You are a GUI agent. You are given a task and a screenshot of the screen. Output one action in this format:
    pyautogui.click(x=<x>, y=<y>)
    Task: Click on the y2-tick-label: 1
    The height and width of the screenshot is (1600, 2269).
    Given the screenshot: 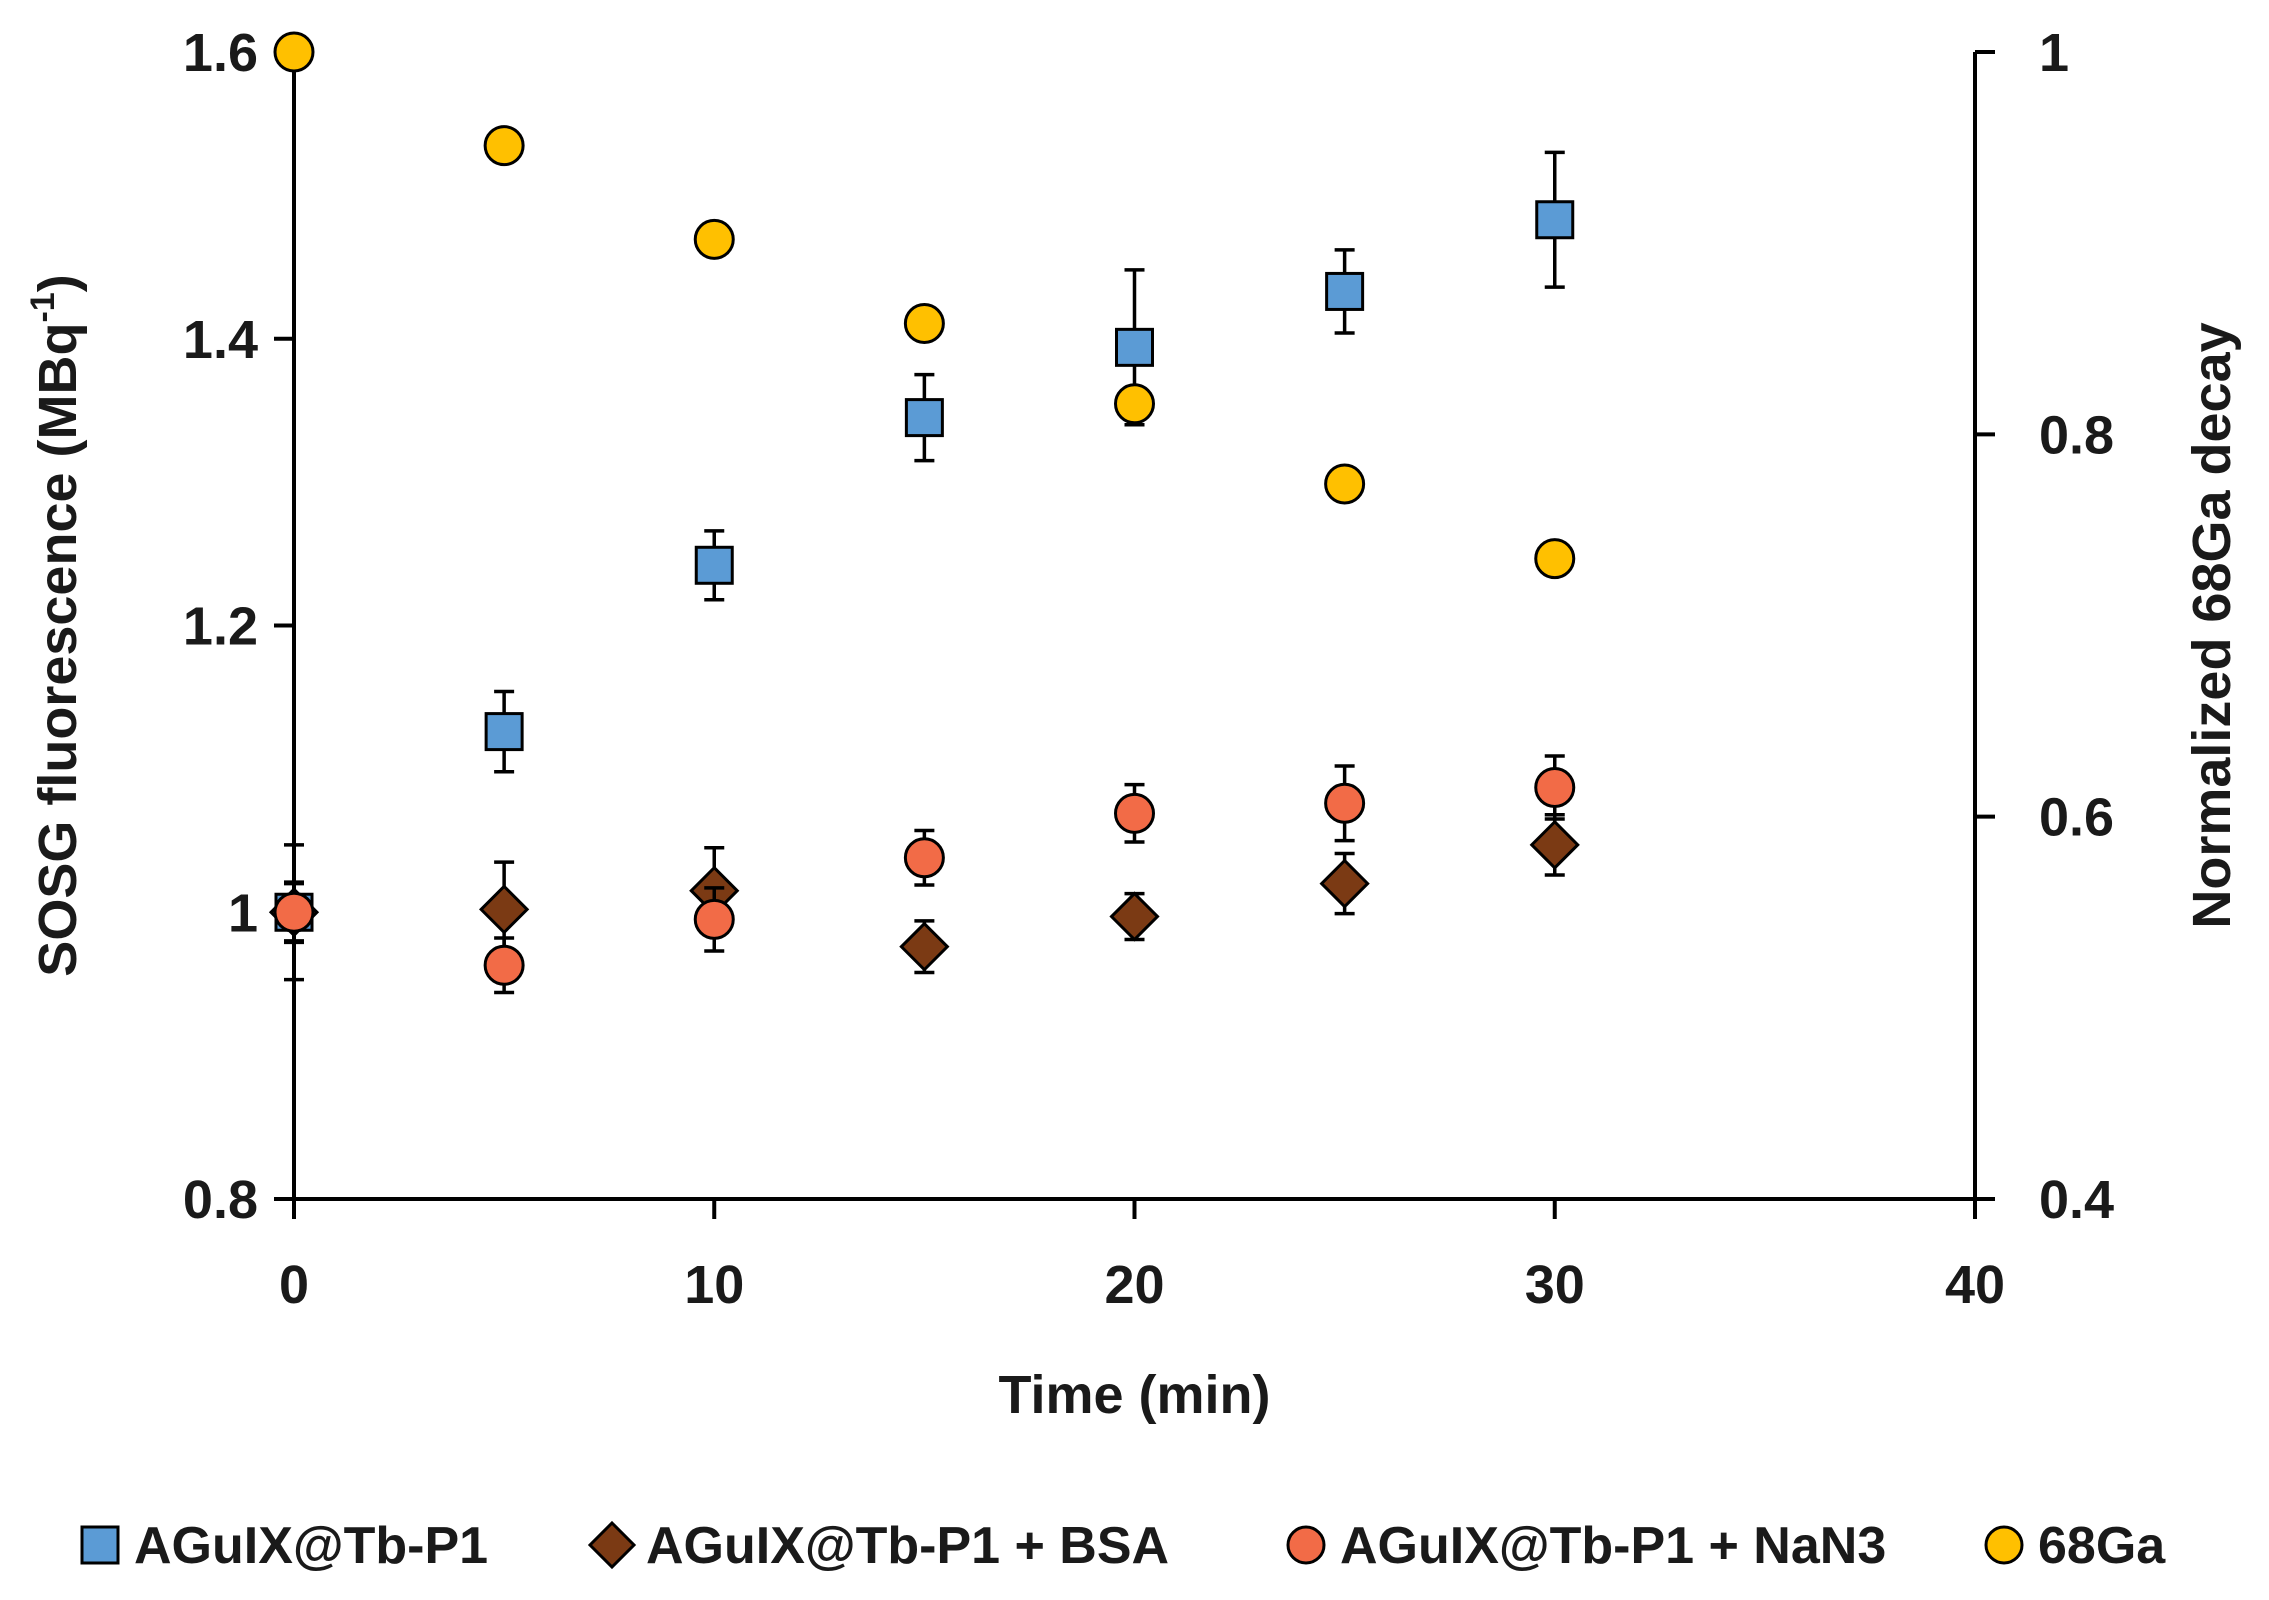 What is the action you would take?
    pyautogui.click(x=2054, y=53)
    